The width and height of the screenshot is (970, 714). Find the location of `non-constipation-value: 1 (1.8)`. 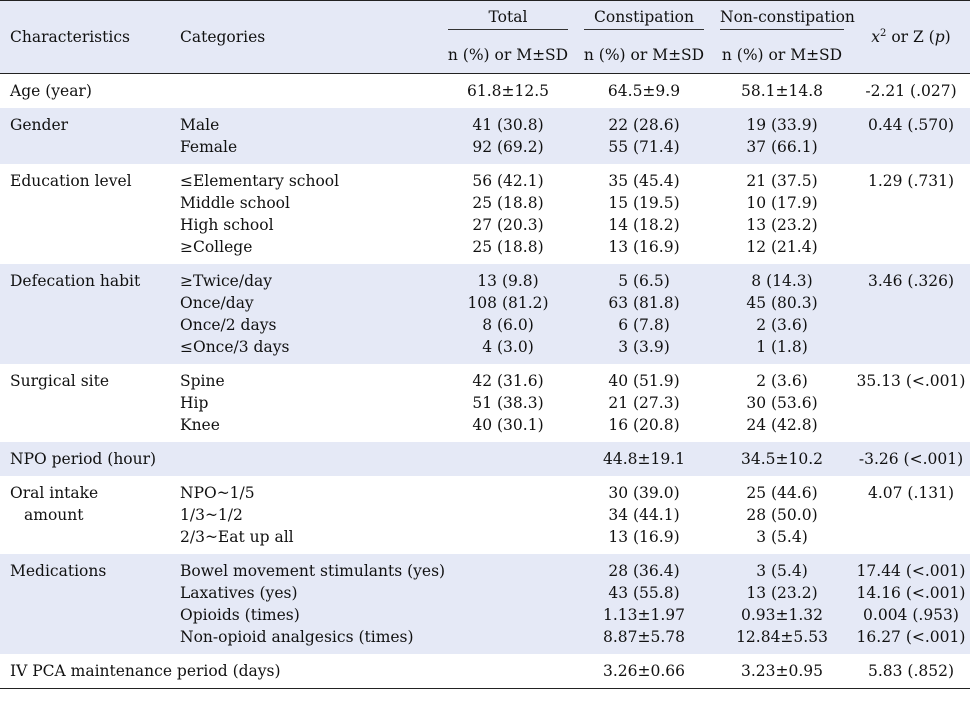

non-constipation-value: 1 (1.8) is located at coordinates (782, 347).